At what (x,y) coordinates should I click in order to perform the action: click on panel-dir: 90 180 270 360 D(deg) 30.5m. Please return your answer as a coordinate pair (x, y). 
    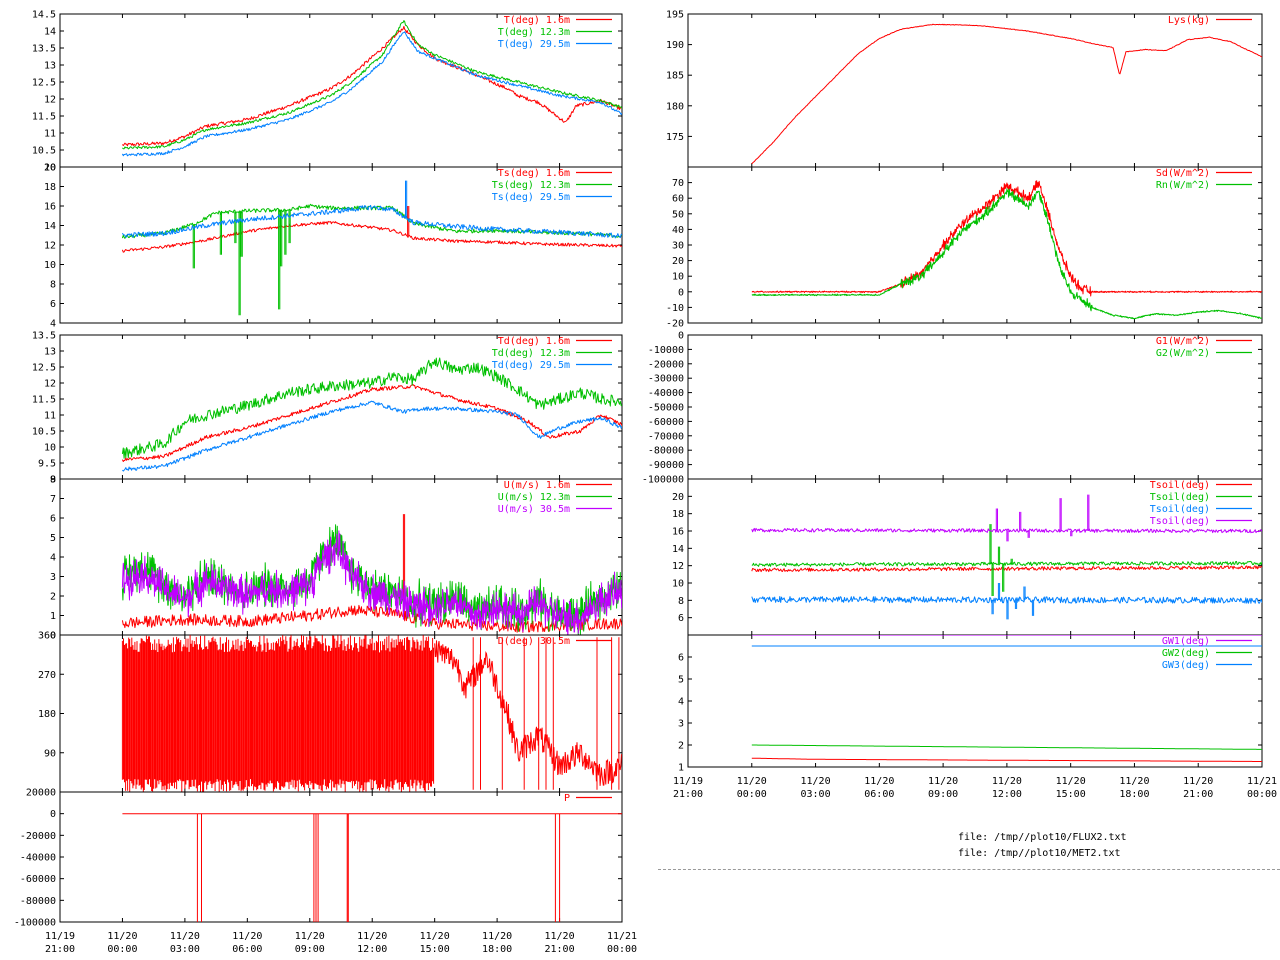
    Looking at the image, I should click on (330, 712).